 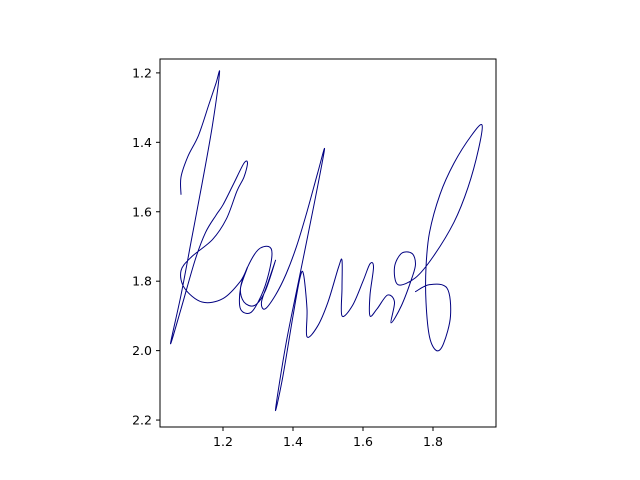 What do you see at coordinates (146, 246) in the screenshot?
I see `y-axis: 1.2 1.4 1.6 1.8 2.0 2.2` at bounding box center [146, 246].